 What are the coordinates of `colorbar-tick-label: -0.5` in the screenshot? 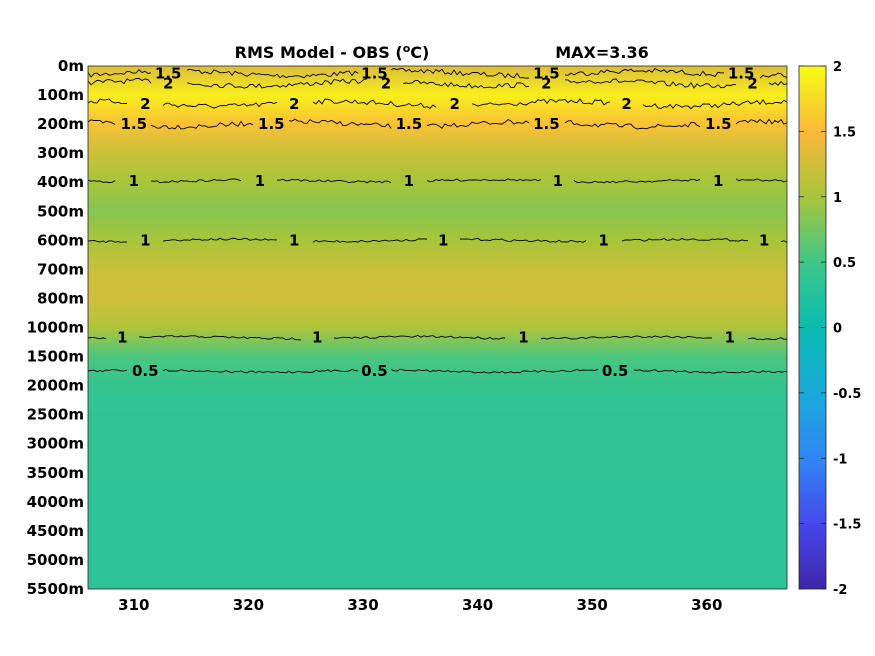 It's located at (847, 394).